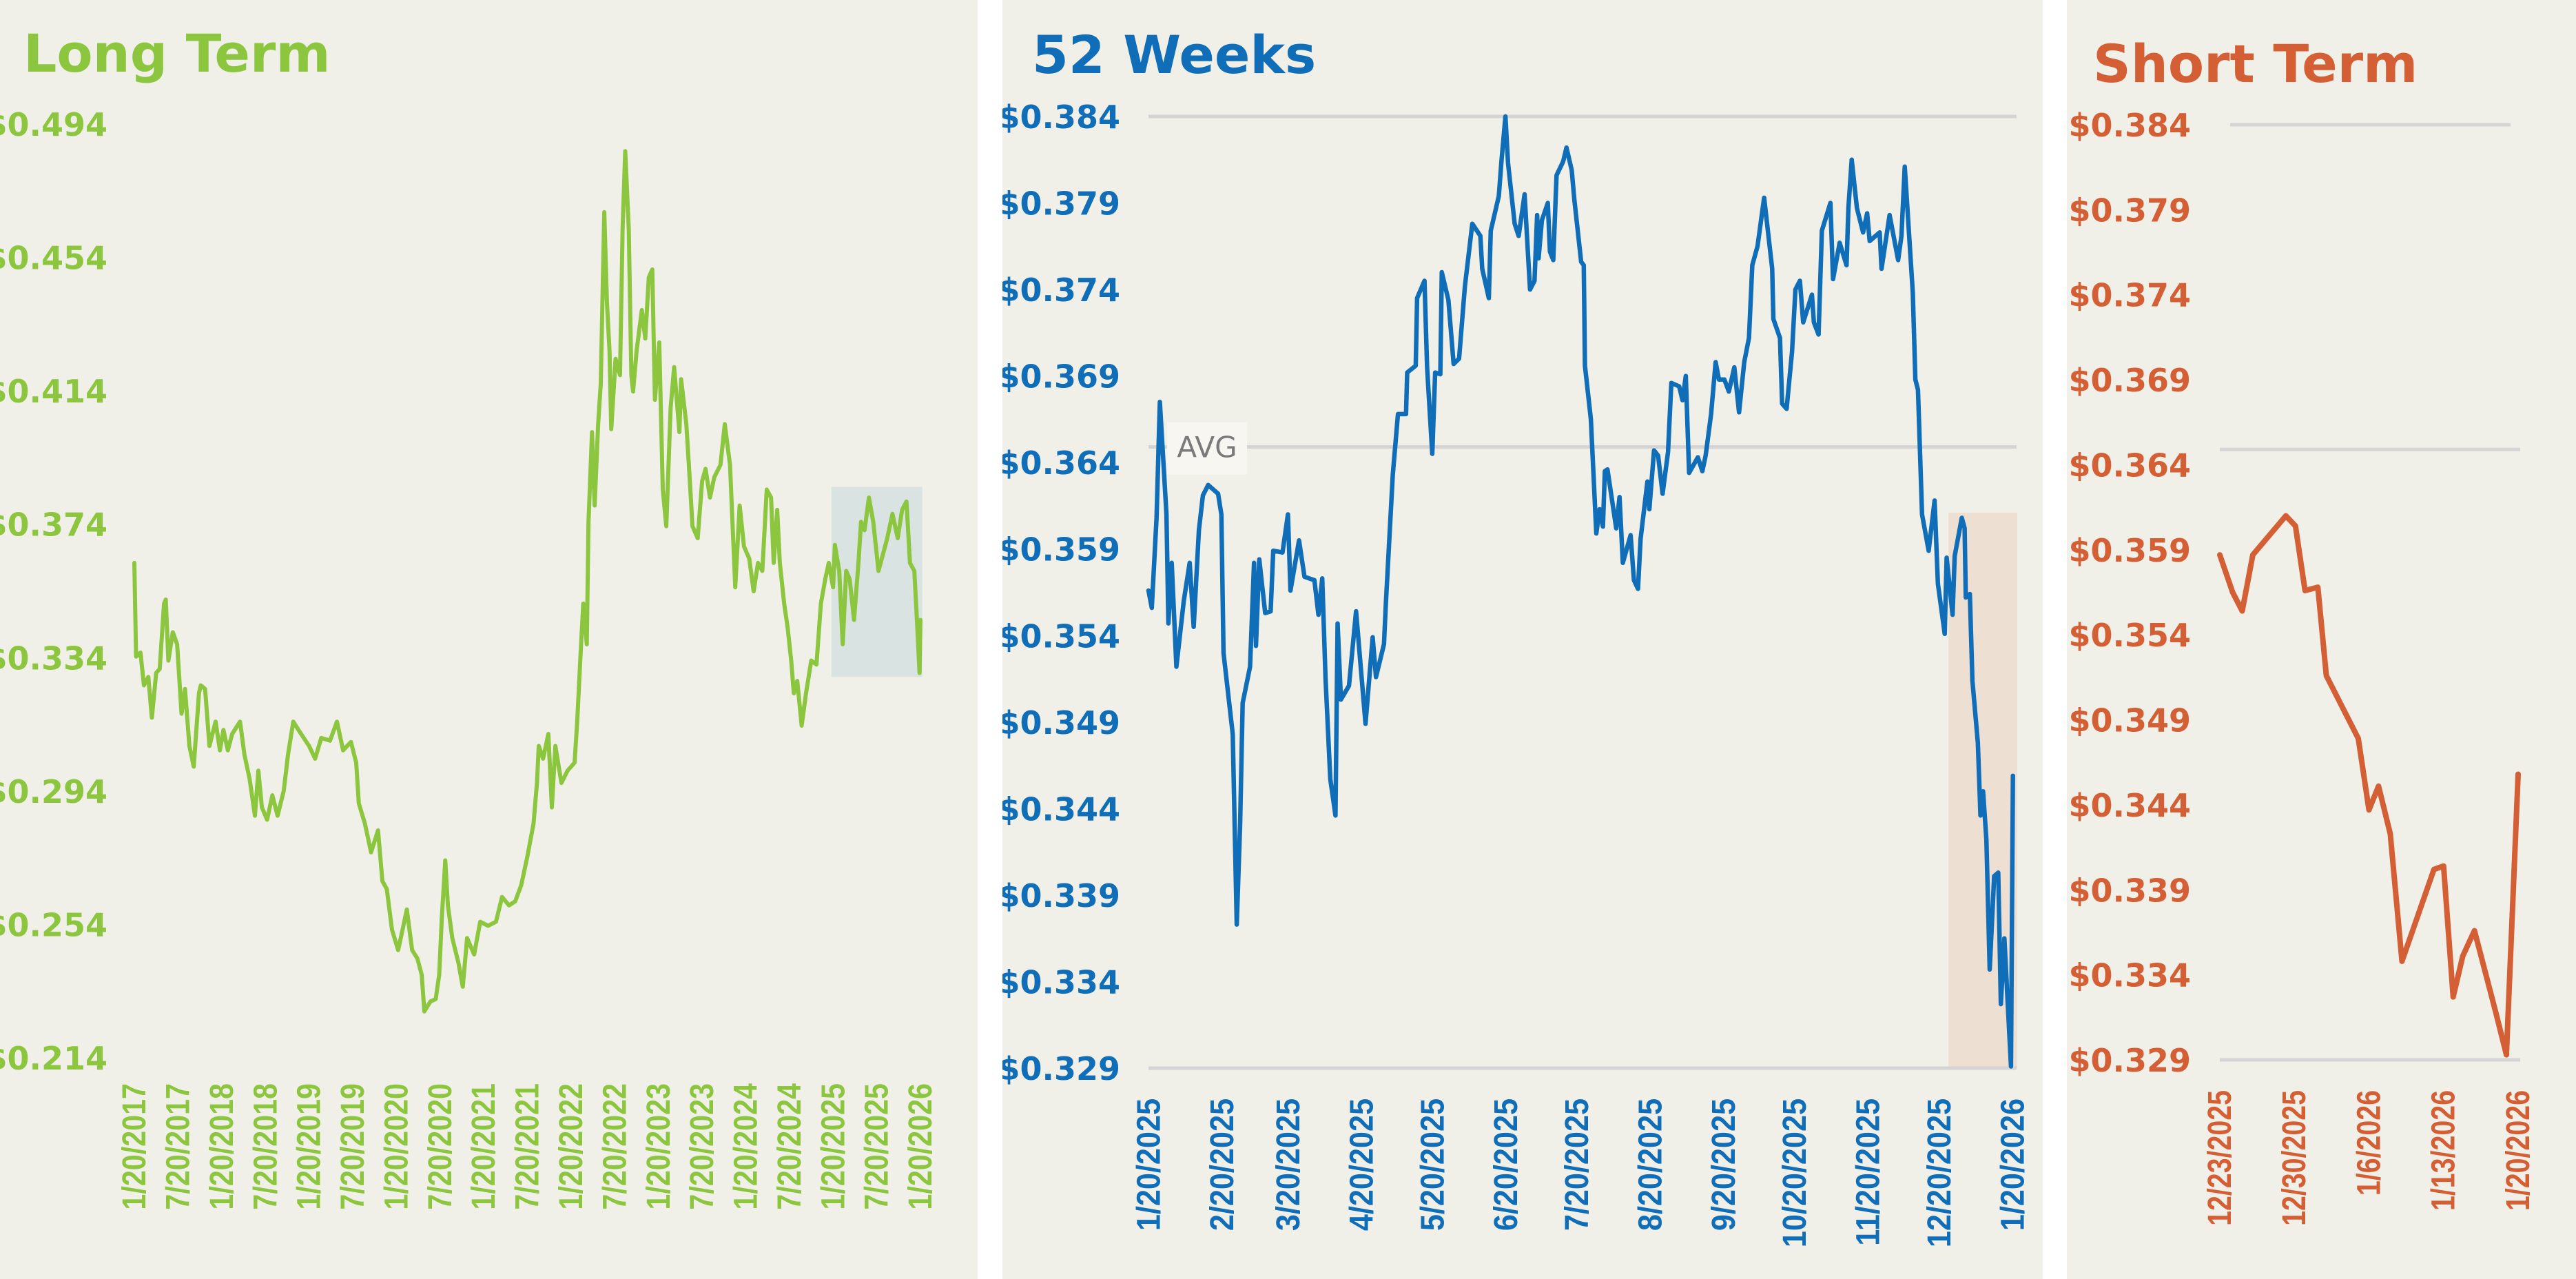 This screenshot has height=1279, width=2576. Describe the element at coordinates (1174, 54) in the screenshot. I see `chart-title: 52 Weeks` at that location.